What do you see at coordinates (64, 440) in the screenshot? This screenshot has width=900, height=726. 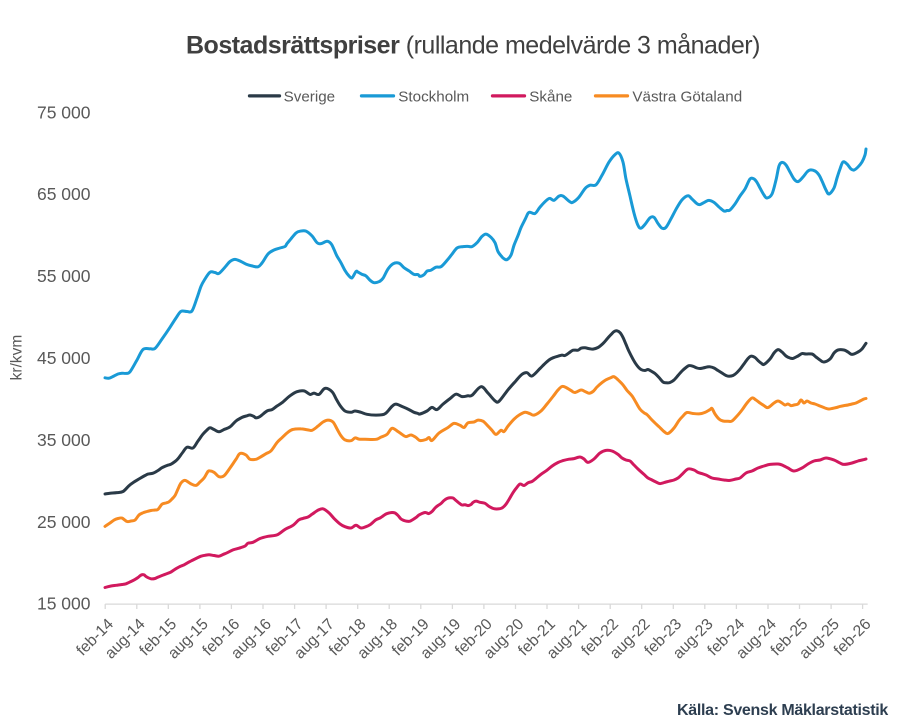 I see `svg-text: 35 000` at bounding box center [64, 440].